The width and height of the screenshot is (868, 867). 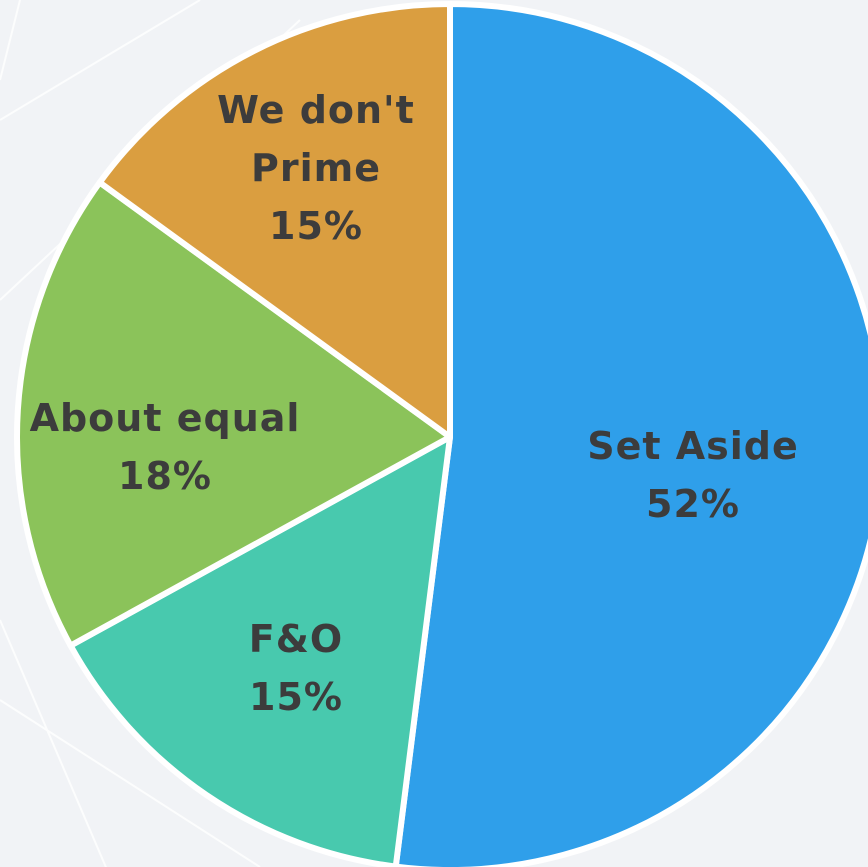 I want to click on value-label: 18%, so click(x=165, y=476).